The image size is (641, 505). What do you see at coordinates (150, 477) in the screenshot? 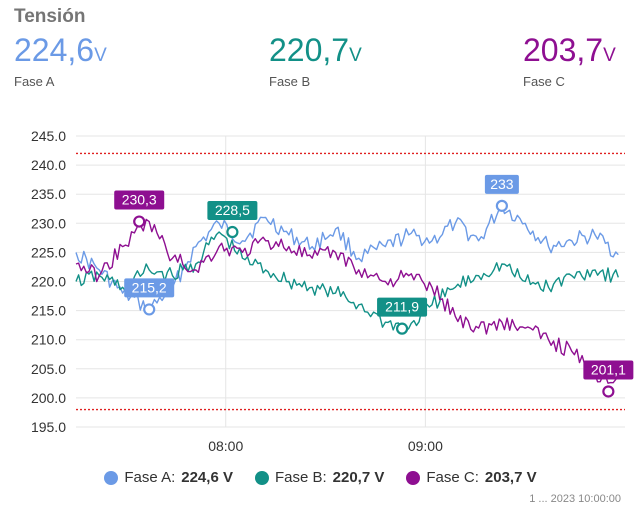
I see `legend-label: Fase A:` at bounding box center [150, 477].